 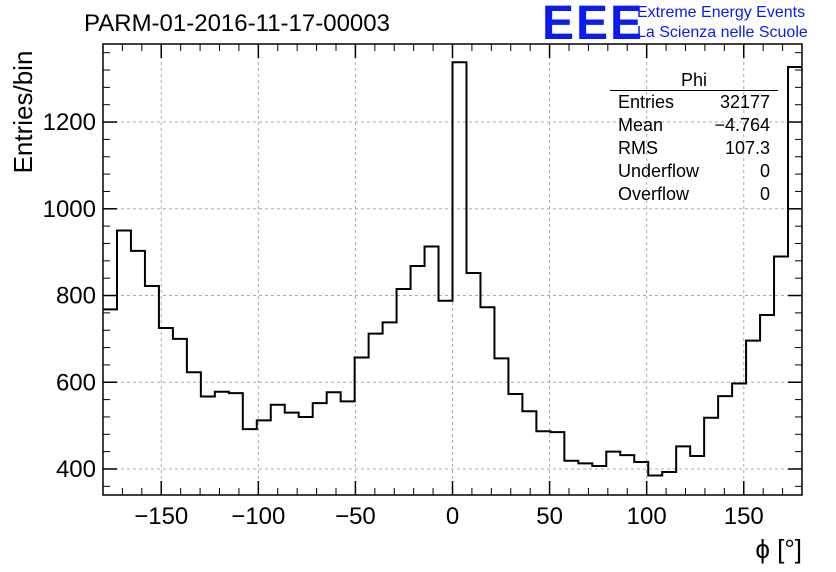 What do you see at coordinates (694, 125) in the screenshot?
I see `stats-row-mean: Mean −4.764` at bounding box center [694, 125].